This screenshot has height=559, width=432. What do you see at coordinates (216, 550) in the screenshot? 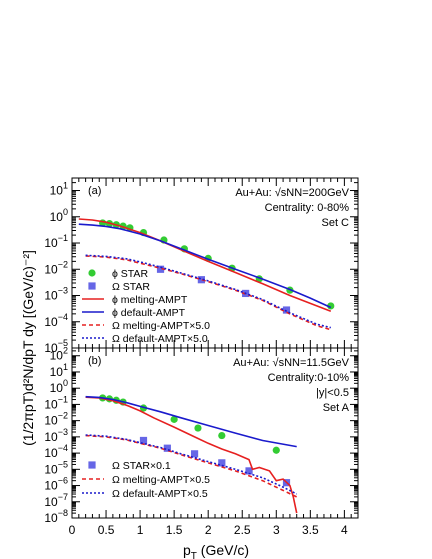
I see `x-axis-title: pT (GeV/c)` at bounding box center [216, 550].